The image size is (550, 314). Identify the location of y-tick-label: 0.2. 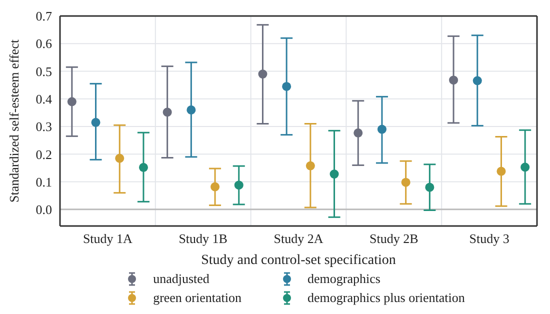
(44, 154).